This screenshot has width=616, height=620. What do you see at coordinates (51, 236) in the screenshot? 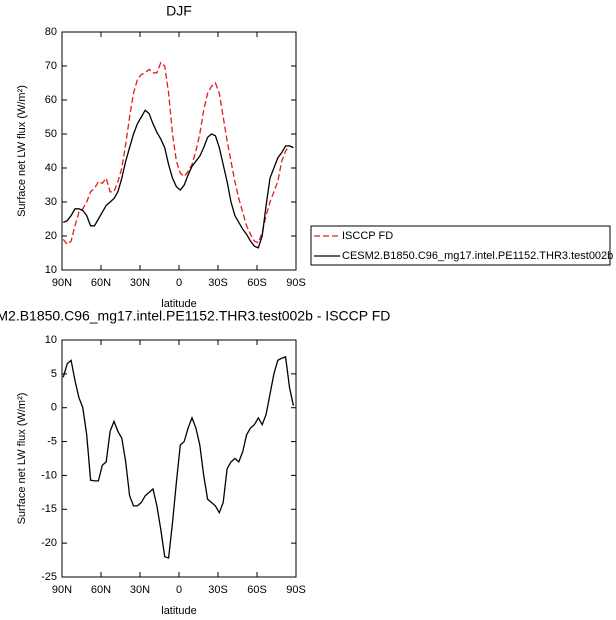
I see `y-tick-label: 20` at bounding box center [51, 236].